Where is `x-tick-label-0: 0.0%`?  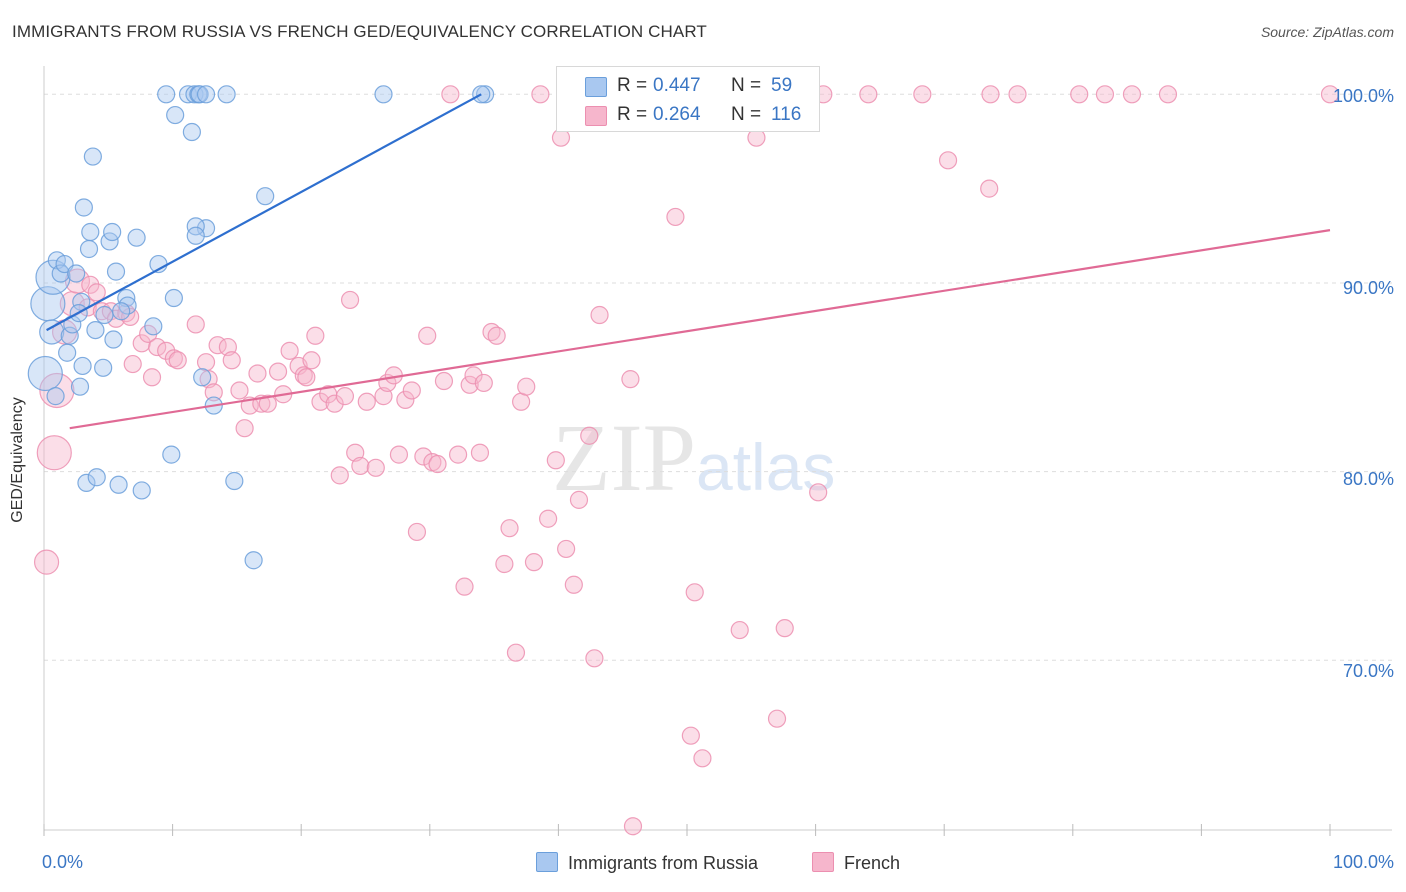
x-tick-label-0: 0.0% is located at coordinates (63, 862).